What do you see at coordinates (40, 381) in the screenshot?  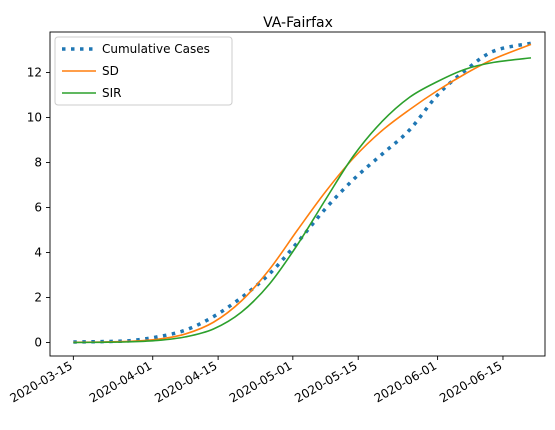 I see `x-tick-label: 2020-03-15` at bounding box center [40, 381].